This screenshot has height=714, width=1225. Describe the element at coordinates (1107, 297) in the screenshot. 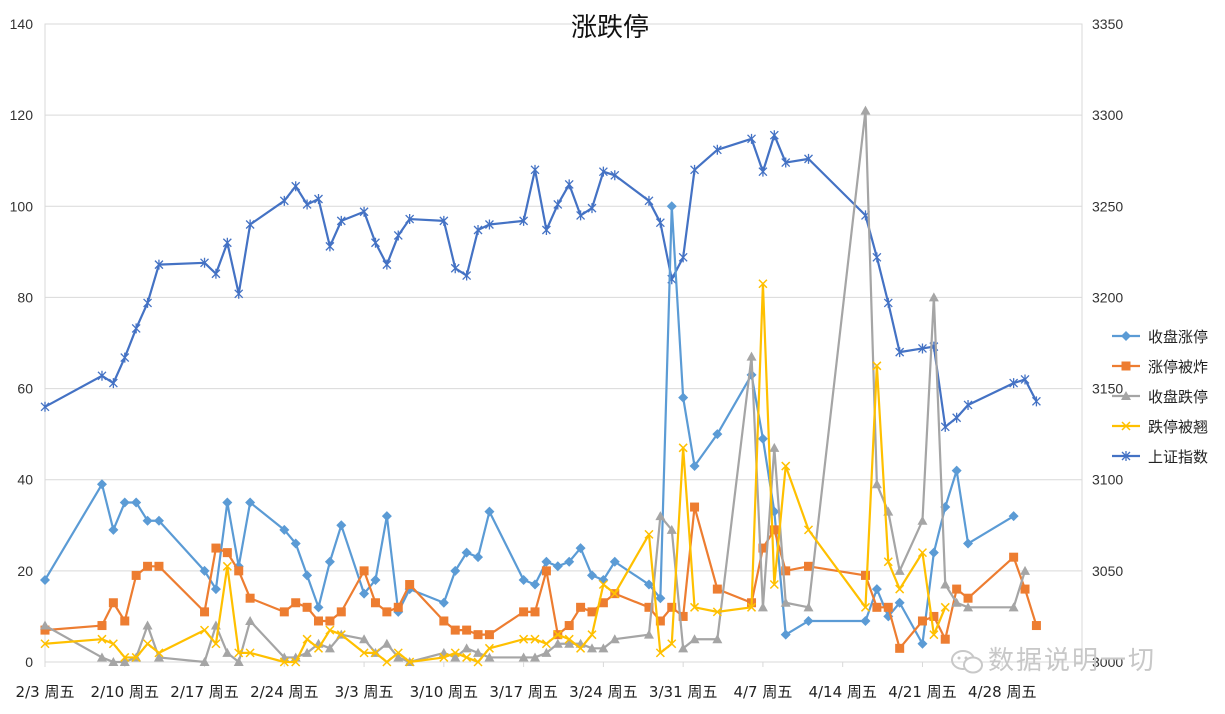

I see `y-right-tick-label: 3200` at that location.